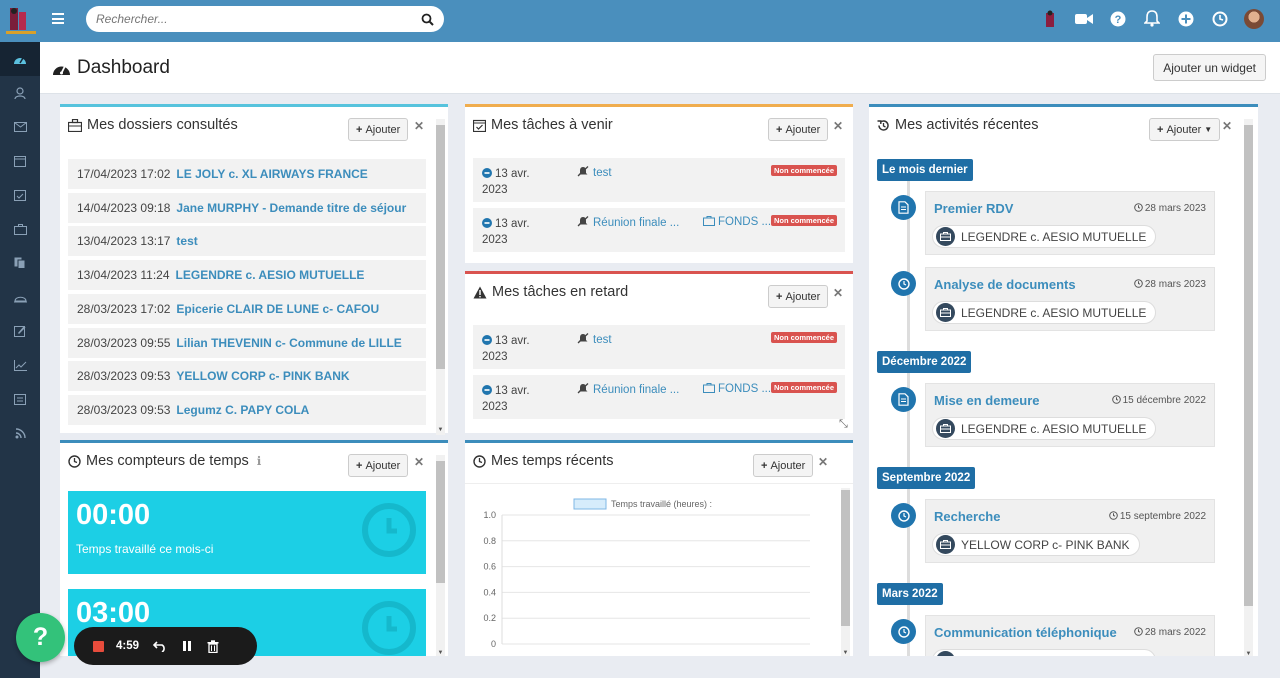 The width and height of the screenshot is (1280, 678). I want to click on activity-title: Mise en demeure, so click(987, 400).